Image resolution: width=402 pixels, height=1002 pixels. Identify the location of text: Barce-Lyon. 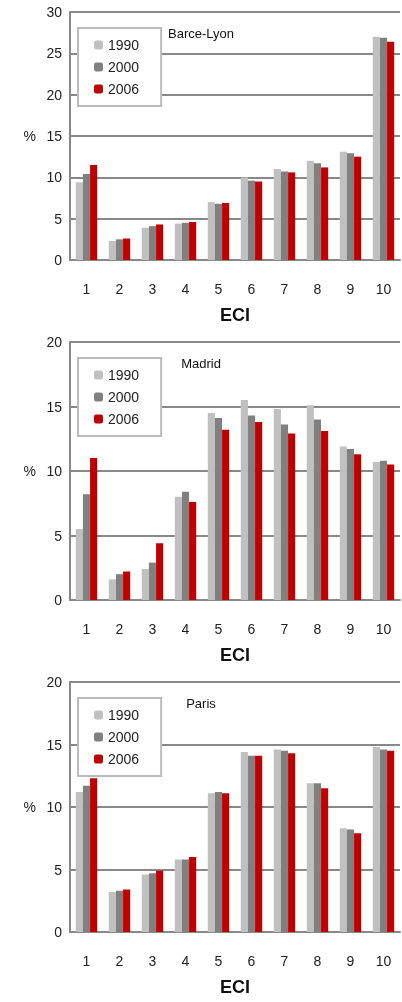
(201, 33).